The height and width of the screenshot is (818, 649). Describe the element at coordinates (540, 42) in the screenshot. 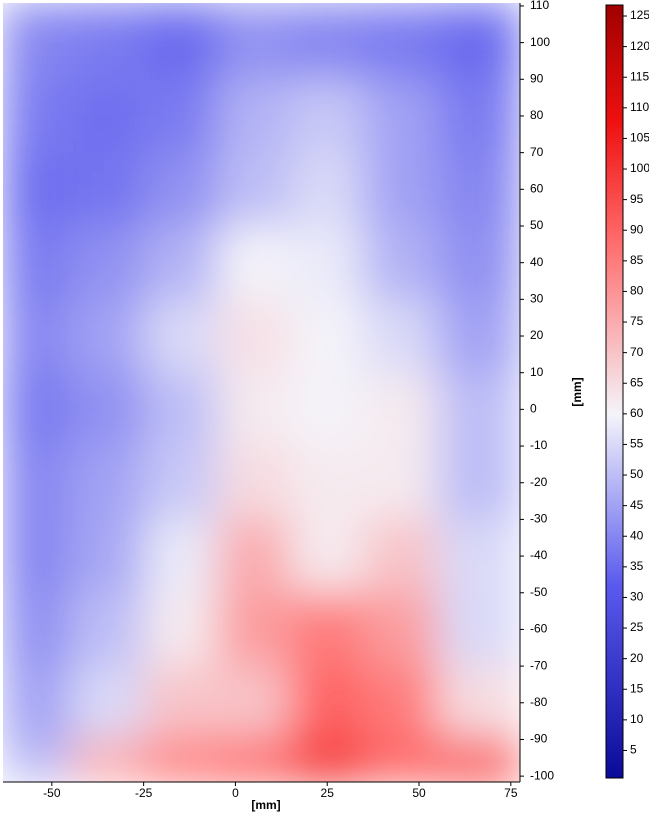

I see `y-tick-label: 100` at that location.